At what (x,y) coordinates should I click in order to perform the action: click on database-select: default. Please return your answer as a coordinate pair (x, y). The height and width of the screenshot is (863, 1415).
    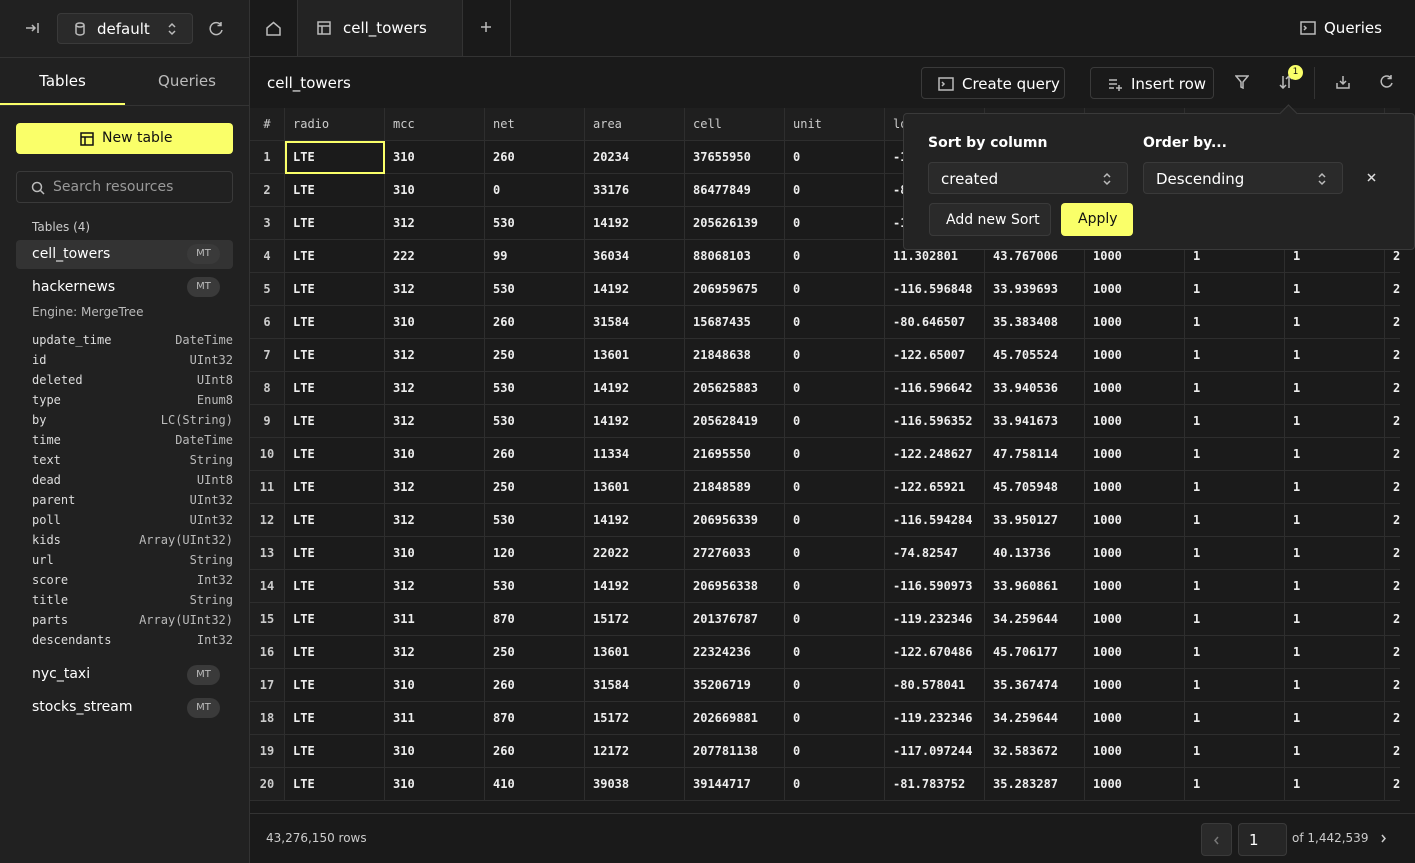
    Looking at the image, I should click on (125, 28).